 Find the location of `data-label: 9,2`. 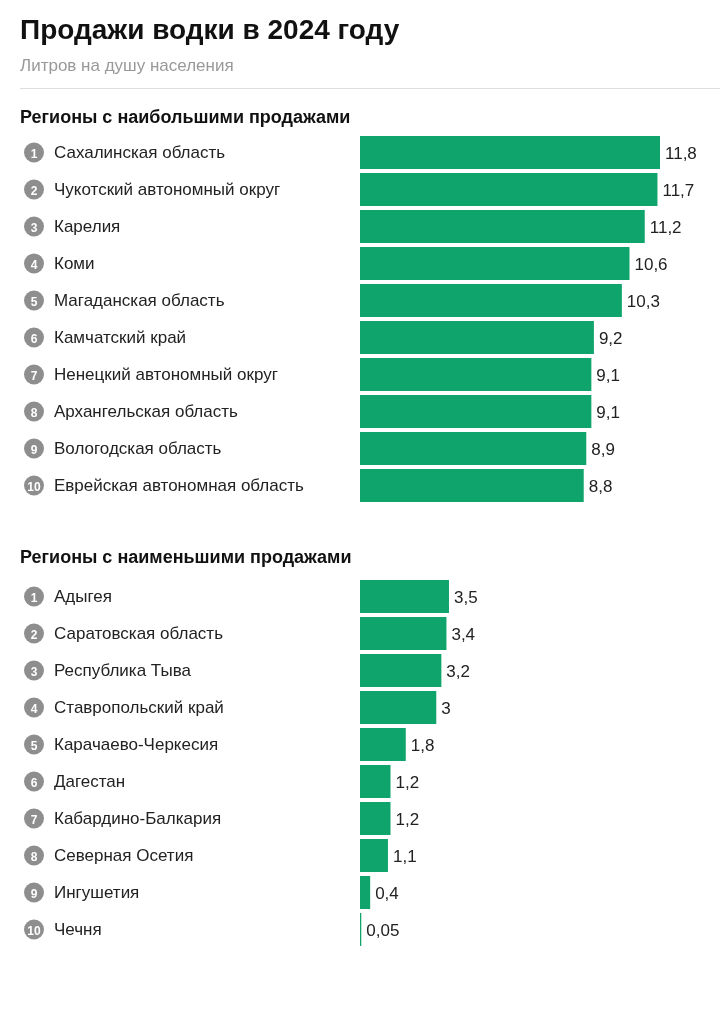

data-label: 9,2 is located at coordinates (610, 338).